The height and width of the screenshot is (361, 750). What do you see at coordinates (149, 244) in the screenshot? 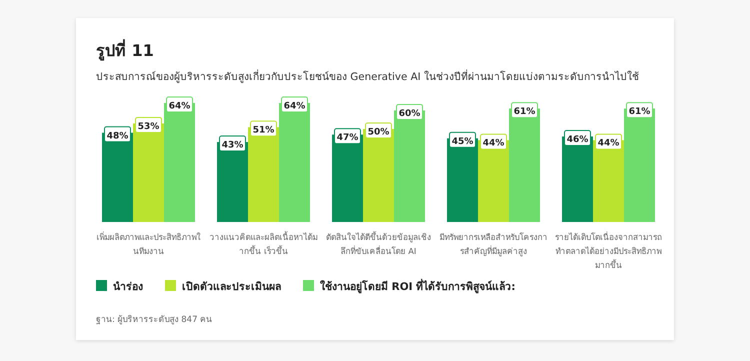
I see `x-tick-label: เพิ่มผลิตภาพและประสิทธิภาพในทีมงาน` at bounding box center [149, 244].